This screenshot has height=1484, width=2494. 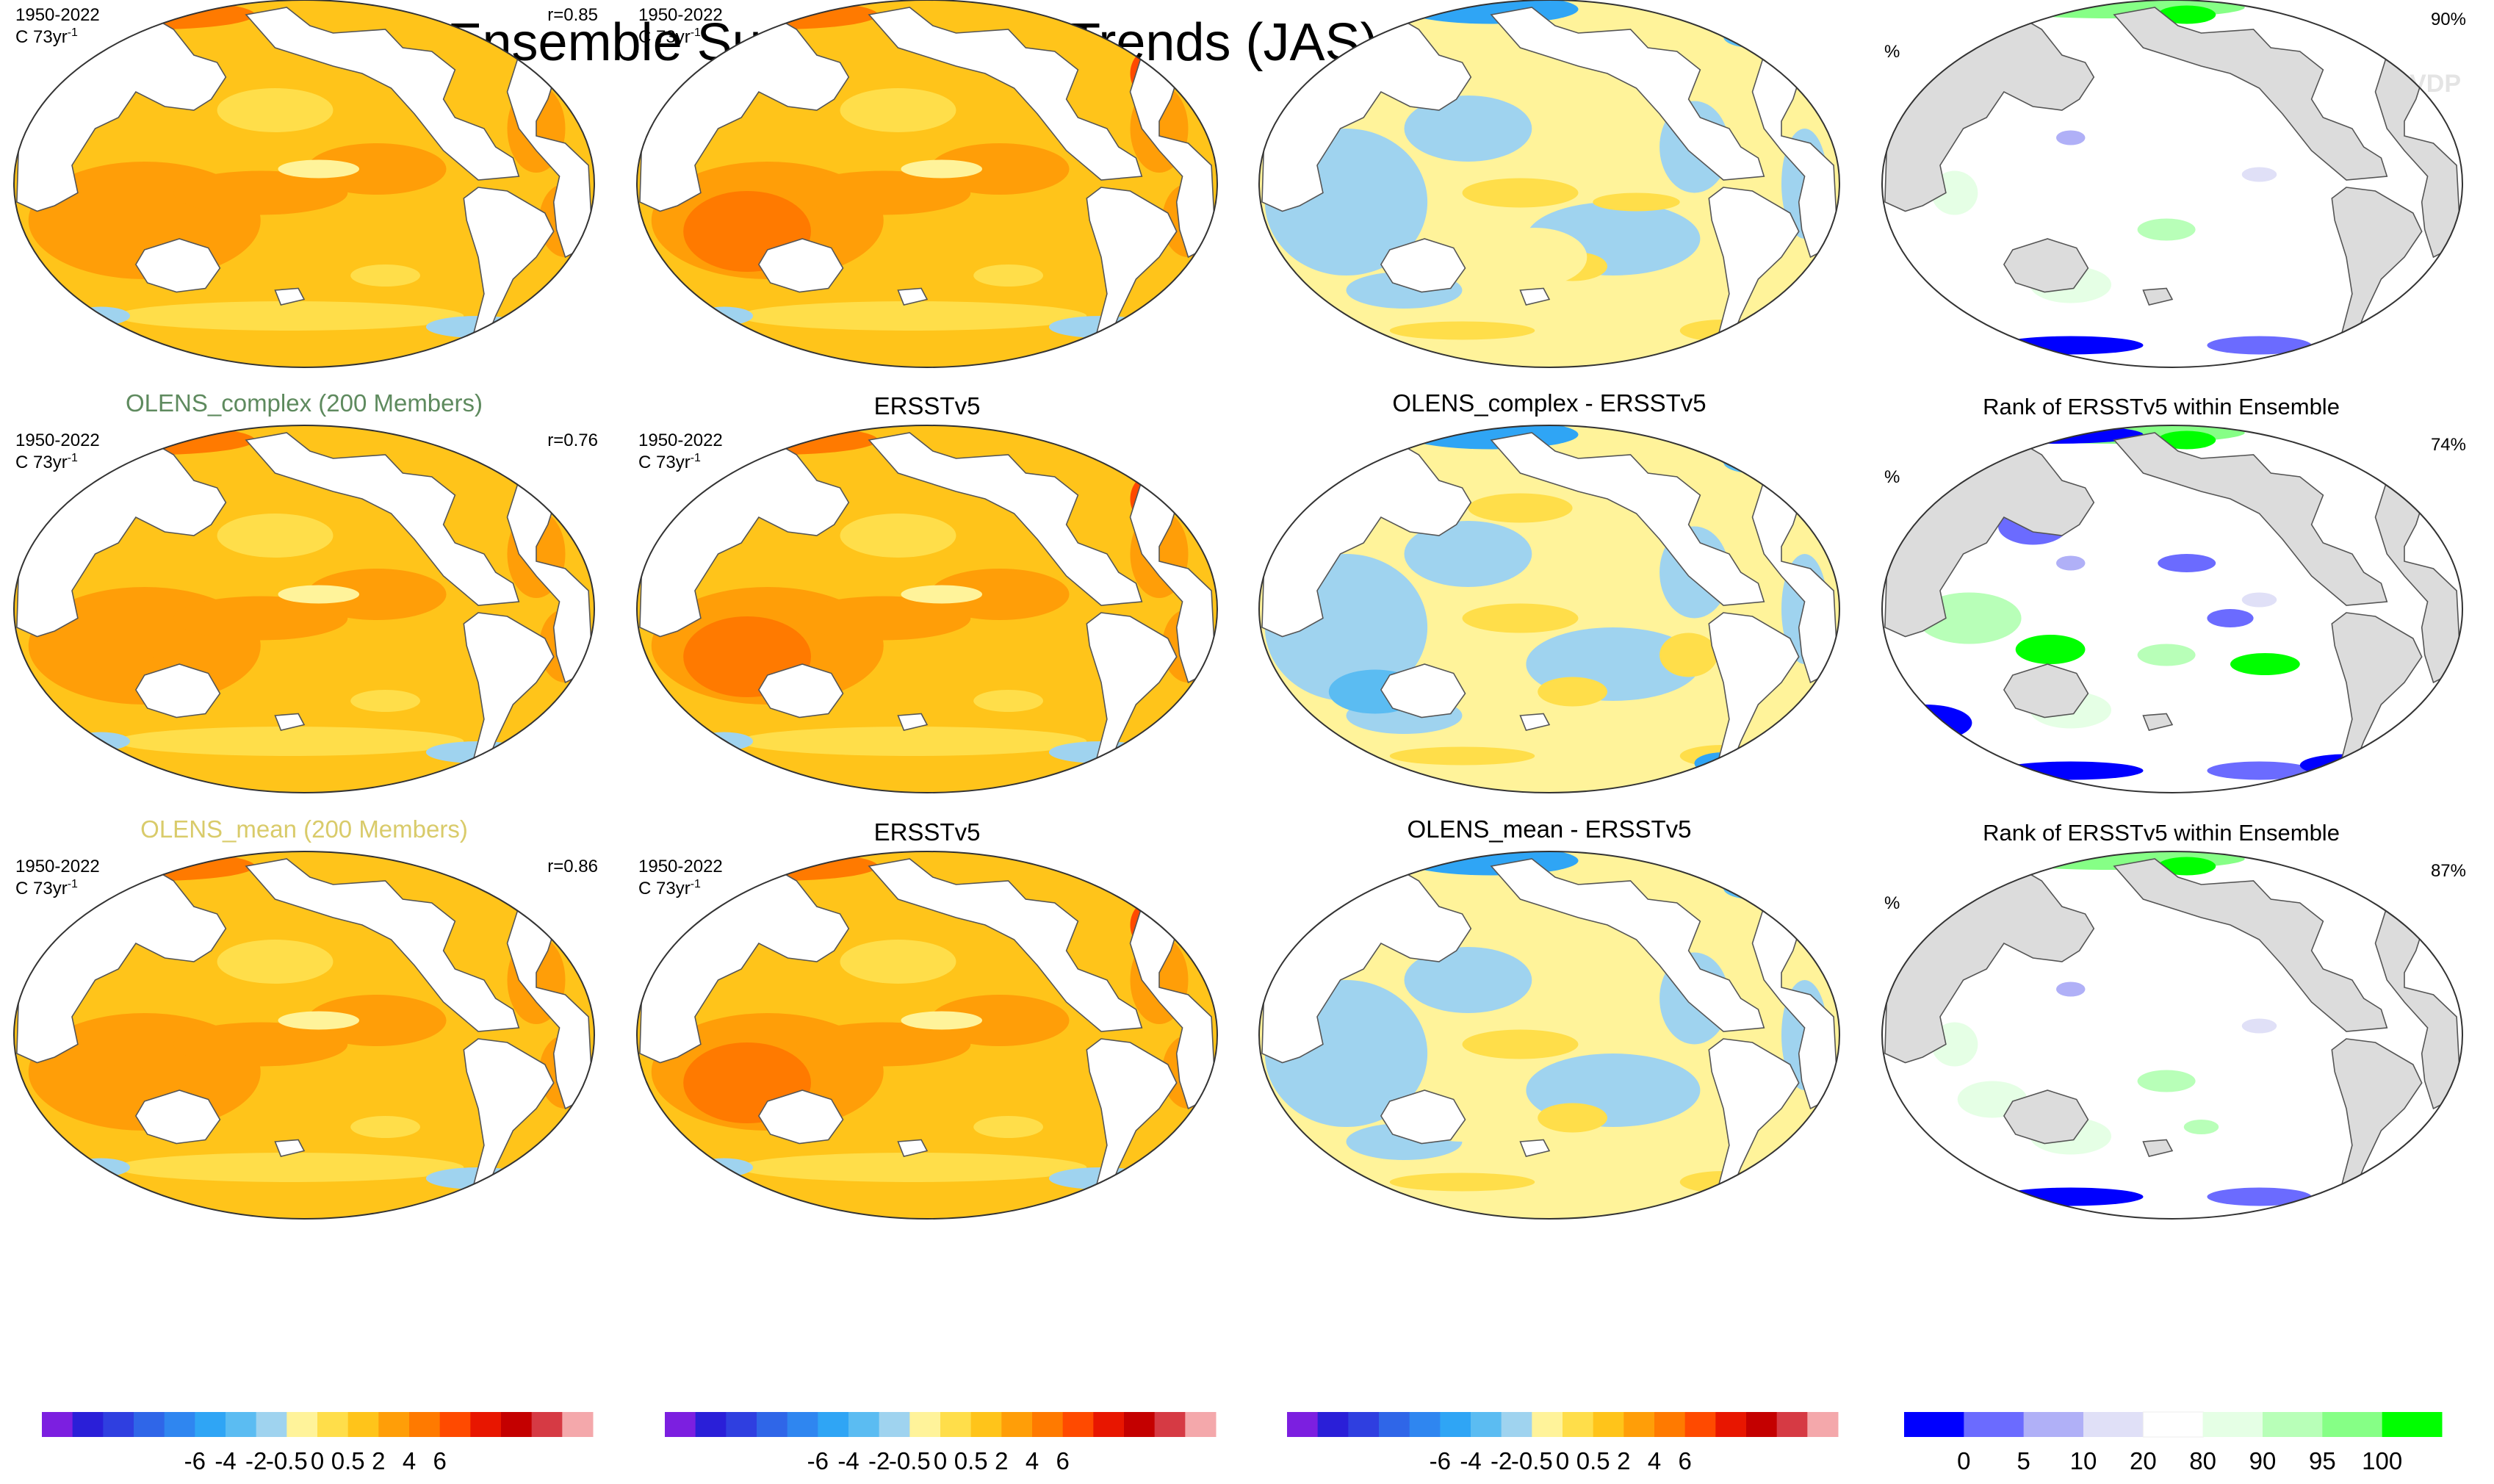 I want to click on period-label: 1950-2022, so click(x=57, y=867).